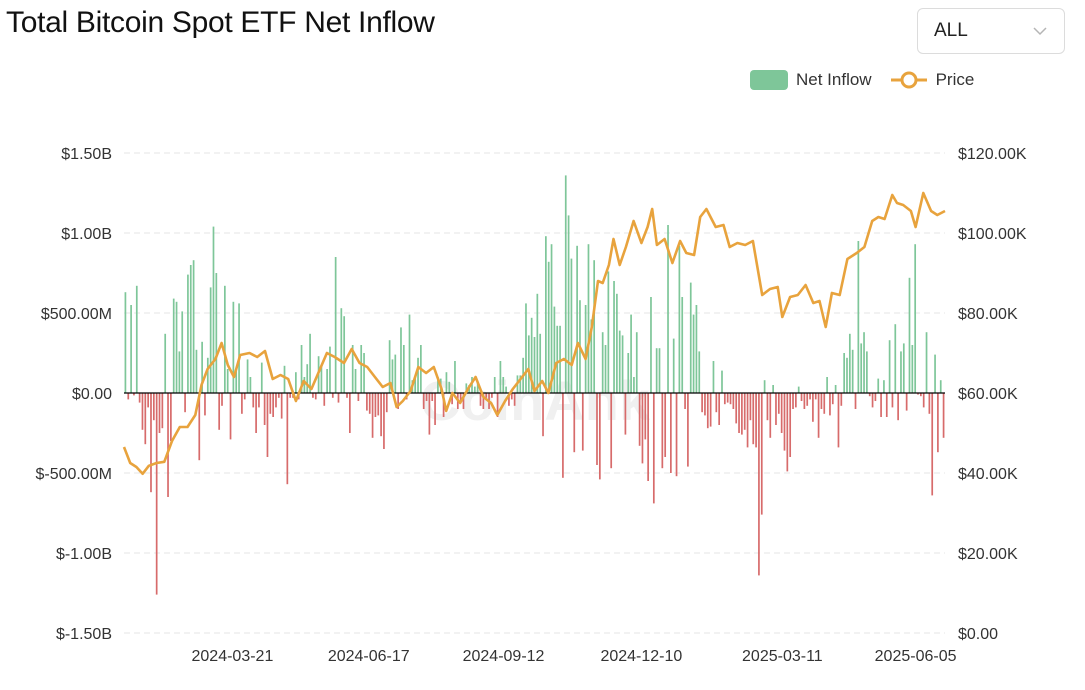 The width and height of the screenshot is (1085, 690). What do you see at coordinates (951, 30) in the screenshot?
I see `range-select-value: ALL` at bounding box center [951, 30].